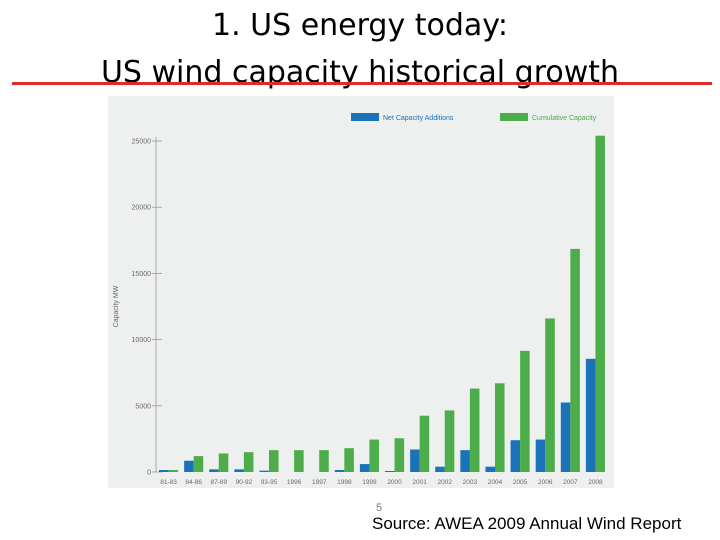  What do you see at coordinates (495, 482) in the screenshot?
I see `x-tick-label: 2004` at bounding box center [495, 482].